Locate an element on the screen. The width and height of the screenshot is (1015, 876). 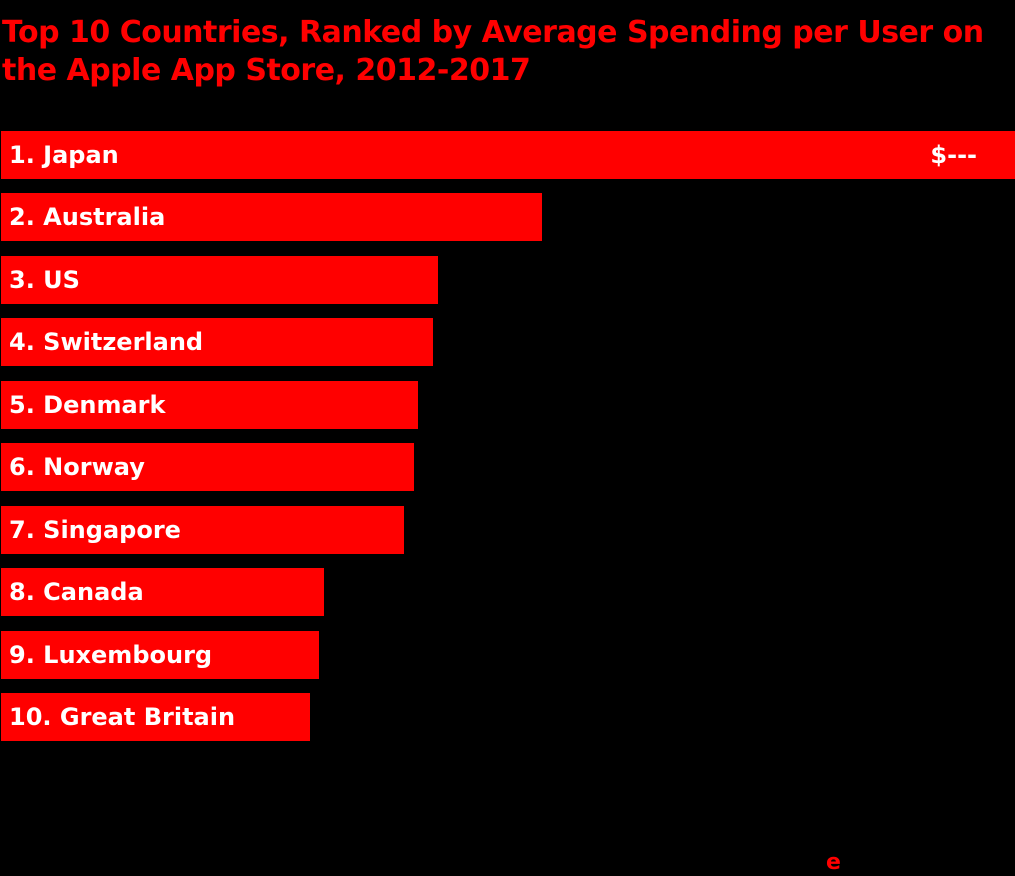
bar-label: 2. Australia is located at coordinates (87, 217).